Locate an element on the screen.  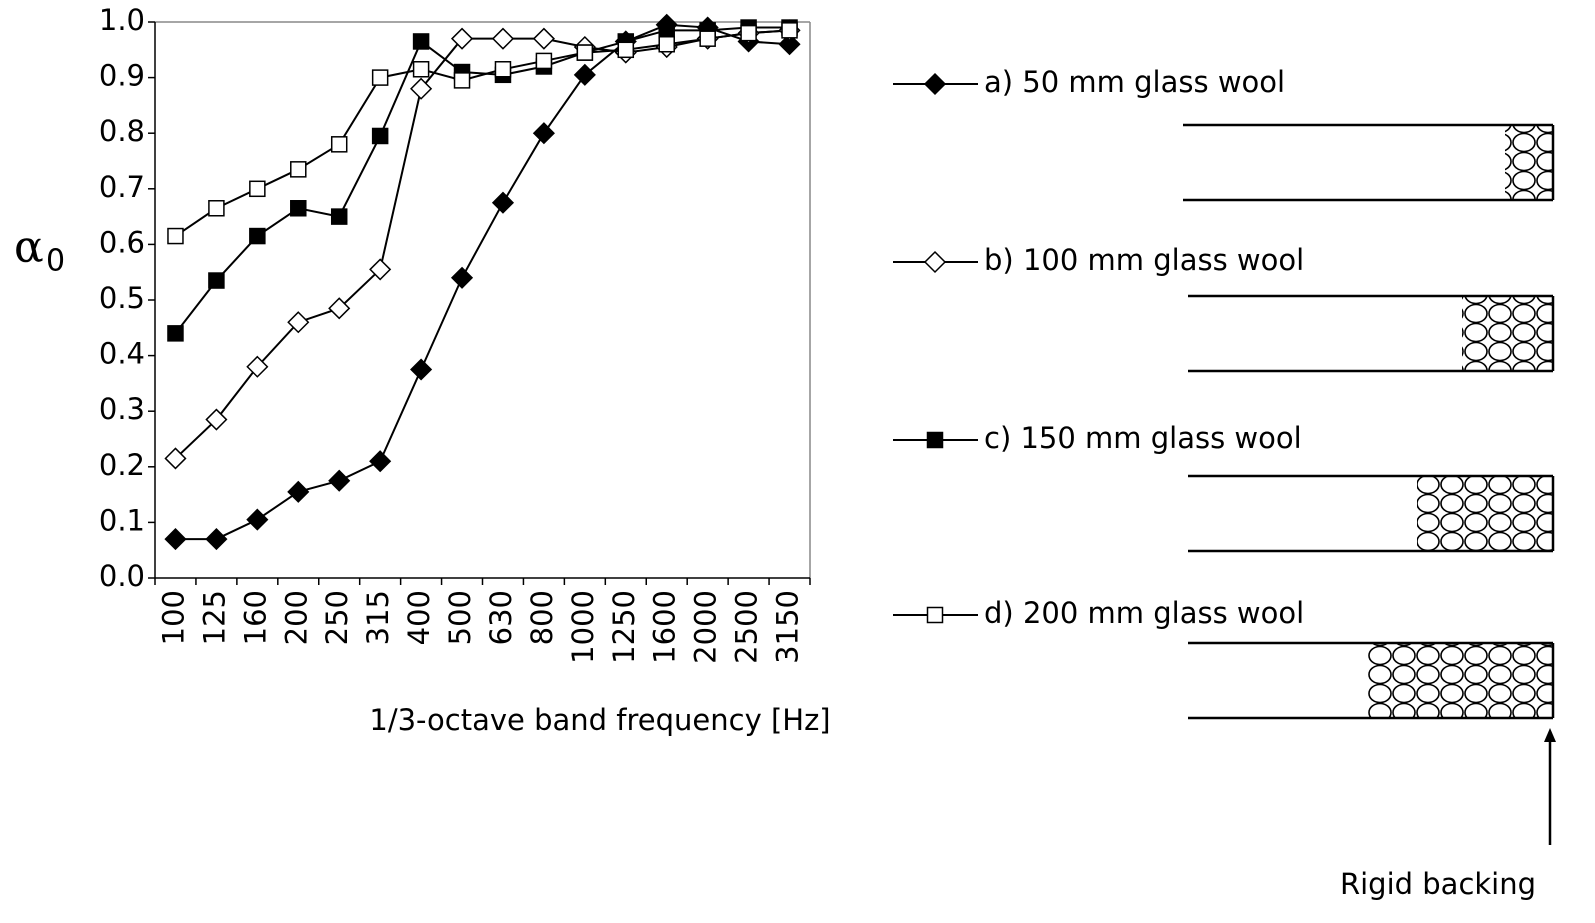
x-tick-label: 250 is located at coordinates (337, 617).